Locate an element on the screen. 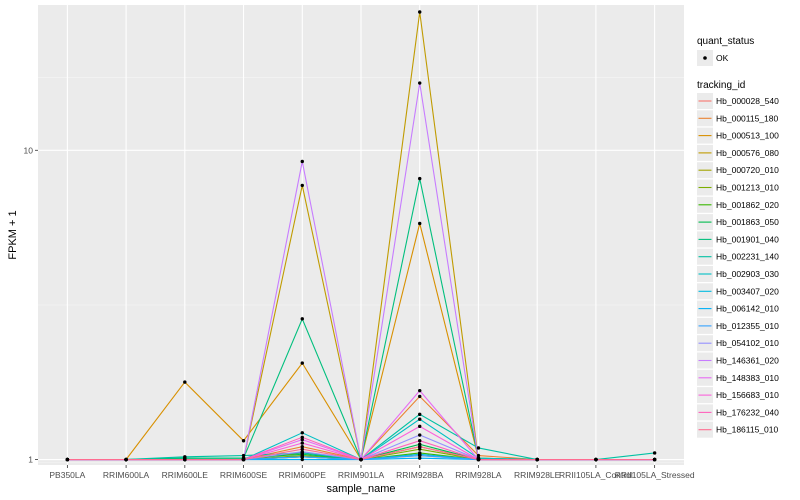 The width and height of the screenshot is (800, 500). legend-label-hb-001863-050: Hb_001863_050 is located at coordinates (747, 222).